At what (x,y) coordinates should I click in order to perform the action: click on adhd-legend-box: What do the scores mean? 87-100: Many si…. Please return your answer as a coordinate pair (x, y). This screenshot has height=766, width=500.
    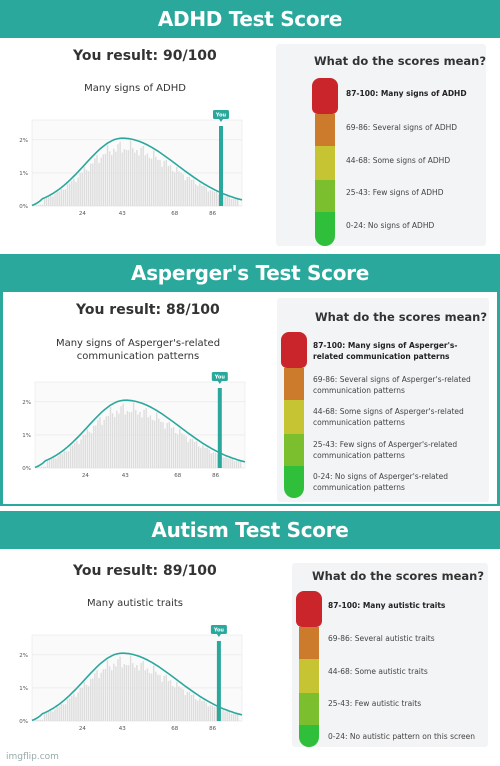
    Looking at the image, I should click on (381, 145).